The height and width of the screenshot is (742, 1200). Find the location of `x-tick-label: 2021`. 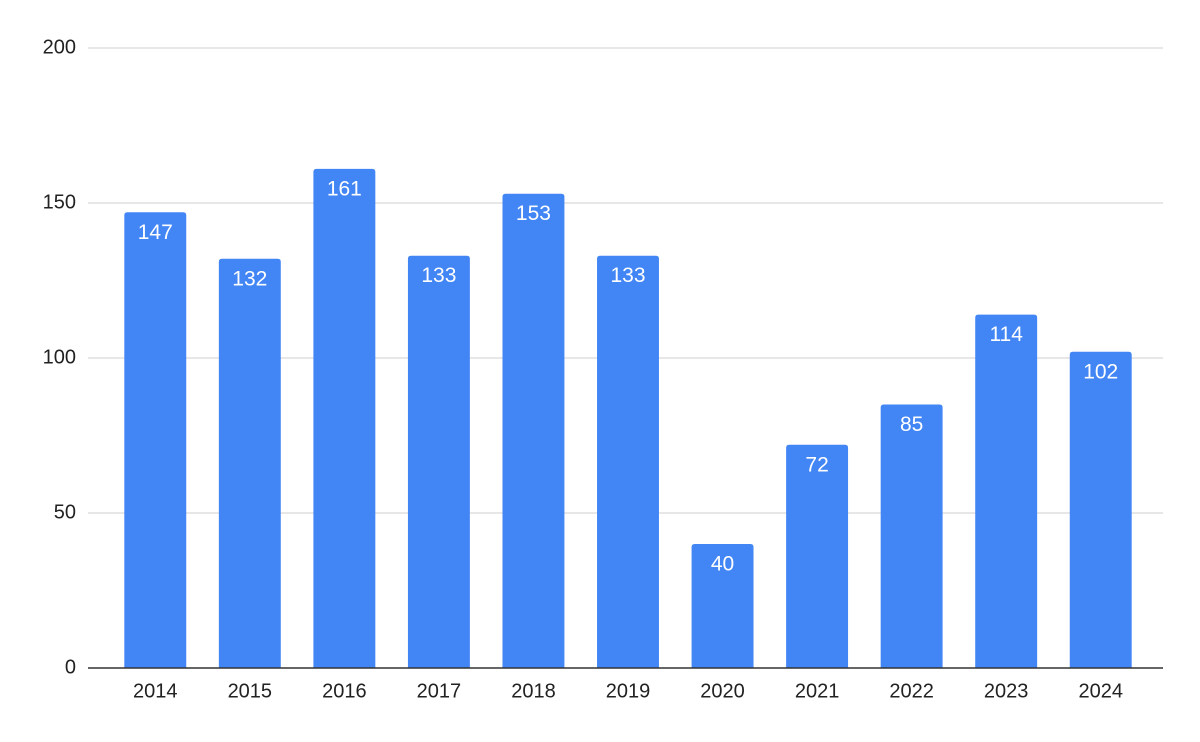

x-tick-label: 2021 is located at coordinates (817, 691).